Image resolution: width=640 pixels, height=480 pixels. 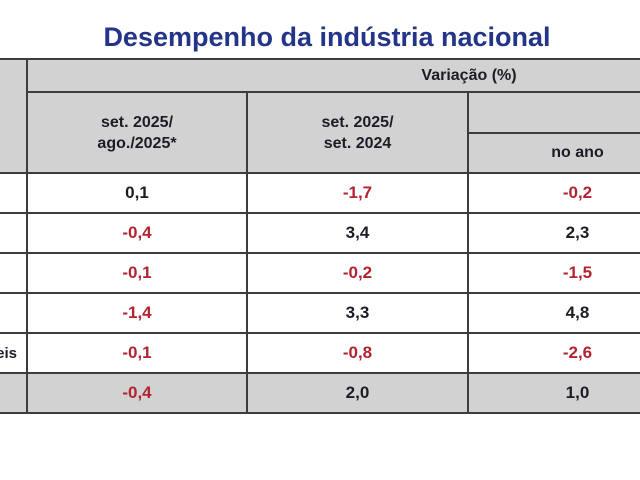 I want to click on value-cell: 4,8, so click(x=554, y=314).